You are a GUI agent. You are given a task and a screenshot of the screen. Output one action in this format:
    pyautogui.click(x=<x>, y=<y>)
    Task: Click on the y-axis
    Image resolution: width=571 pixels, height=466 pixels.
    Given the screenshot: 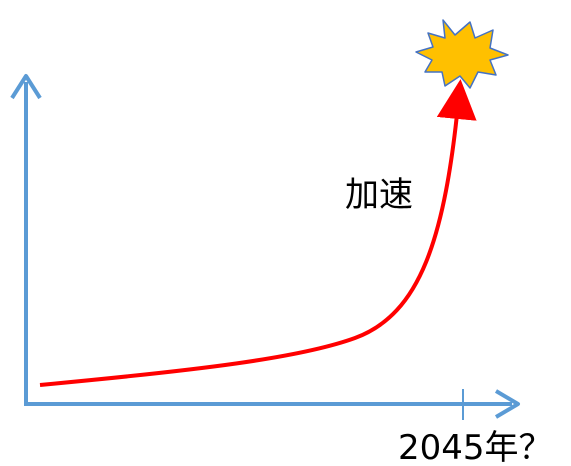 What is the action you would take?
    pyautogui.click(x=26, y=240)
    